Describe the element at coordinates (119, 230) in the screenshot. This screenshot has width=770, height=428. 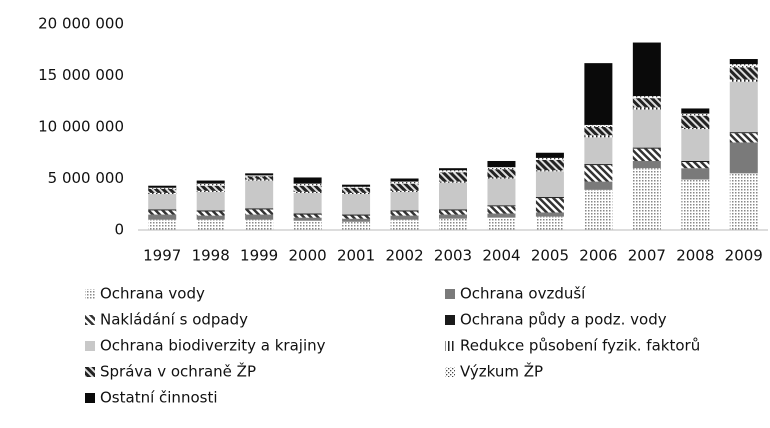
I see `y-tick-label: 0` at that location.